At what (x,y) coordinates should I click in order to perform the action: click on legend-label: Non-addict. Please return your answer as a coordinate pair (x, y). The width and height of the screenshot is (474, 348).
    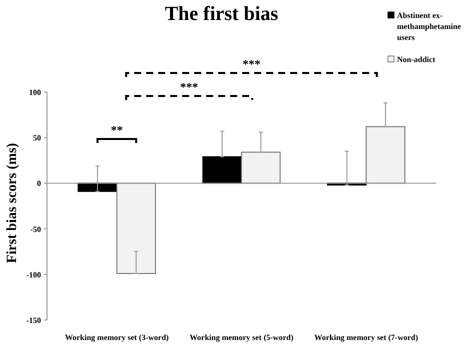
    Looking at the image, I should click on (416, 59).